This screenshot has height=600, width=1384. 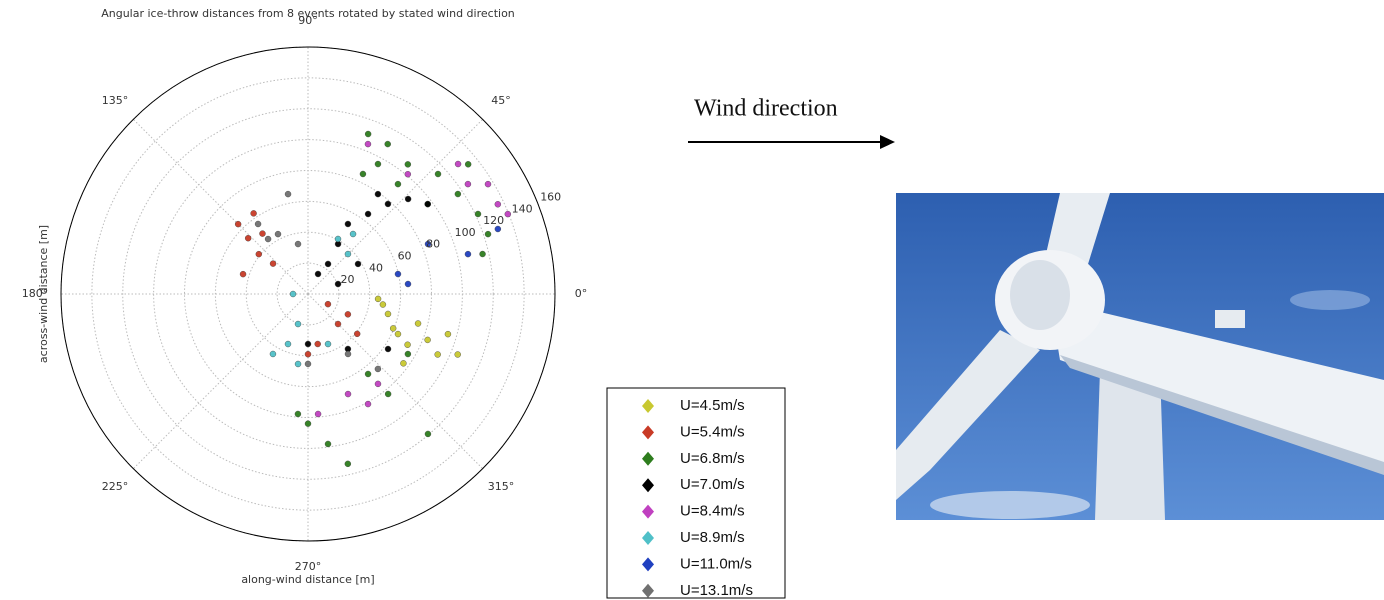 What do you see at coordinates (35, 293) in the screenshot?
I see `theta-tick-label: 180°` at bounding box center [35, 293].